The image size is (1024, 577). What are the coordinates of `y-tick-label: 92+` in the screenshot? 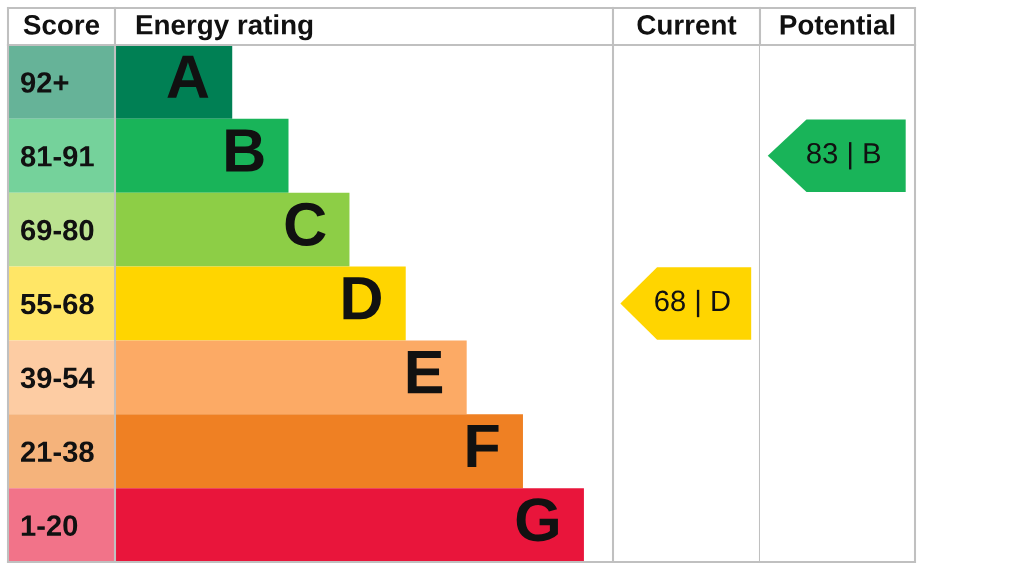 It's located at (45, 82).